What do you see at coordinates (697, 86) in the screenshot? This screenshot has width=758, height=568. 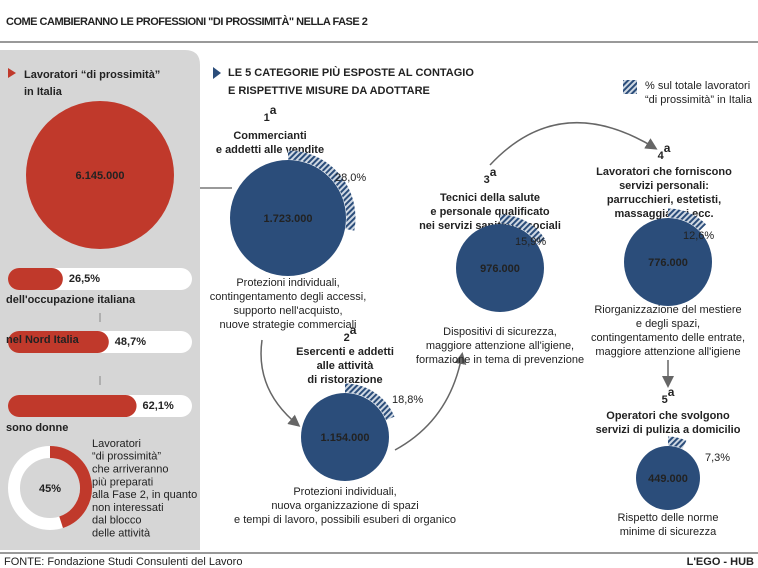 I see `legend-text: % sul totale lavoratori` at bounding box center [697, 86].